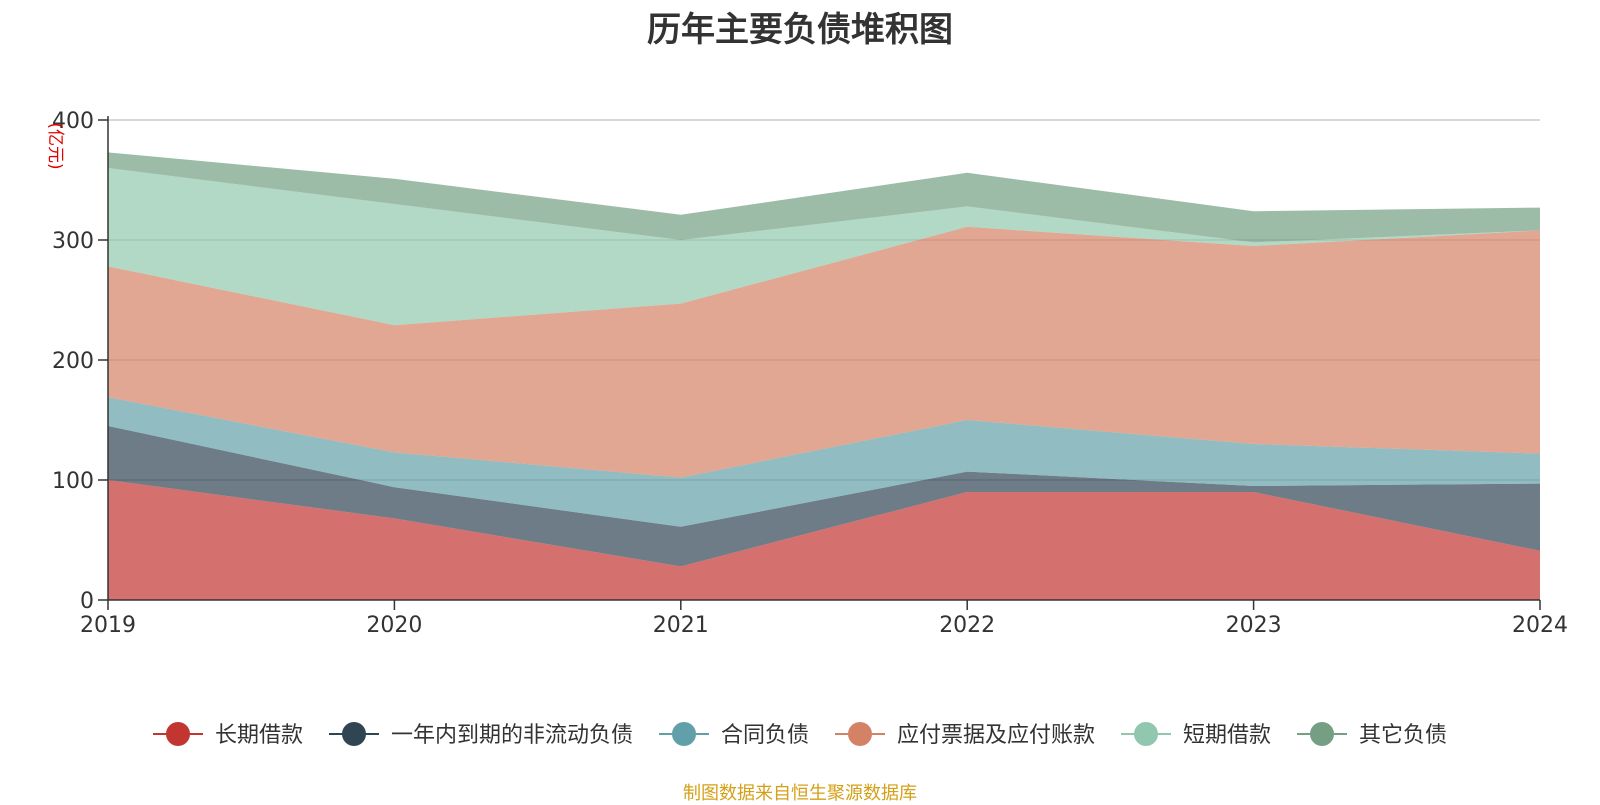 This screenshot has width=1600, height=805. Describe the element at coordinates (1254, 625) in the screenshot. I see `x-tick-label: 2023` at that location.